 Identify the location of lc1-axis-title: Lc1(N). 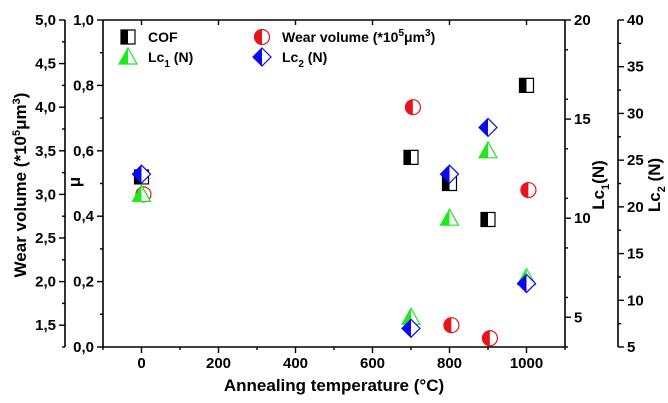
(600, 185).